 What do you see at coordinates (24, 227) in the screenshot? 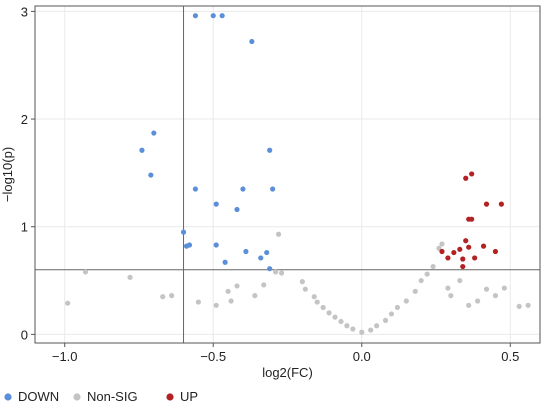
I see `y-tick-label: 1` at bounding box center [24, 227].